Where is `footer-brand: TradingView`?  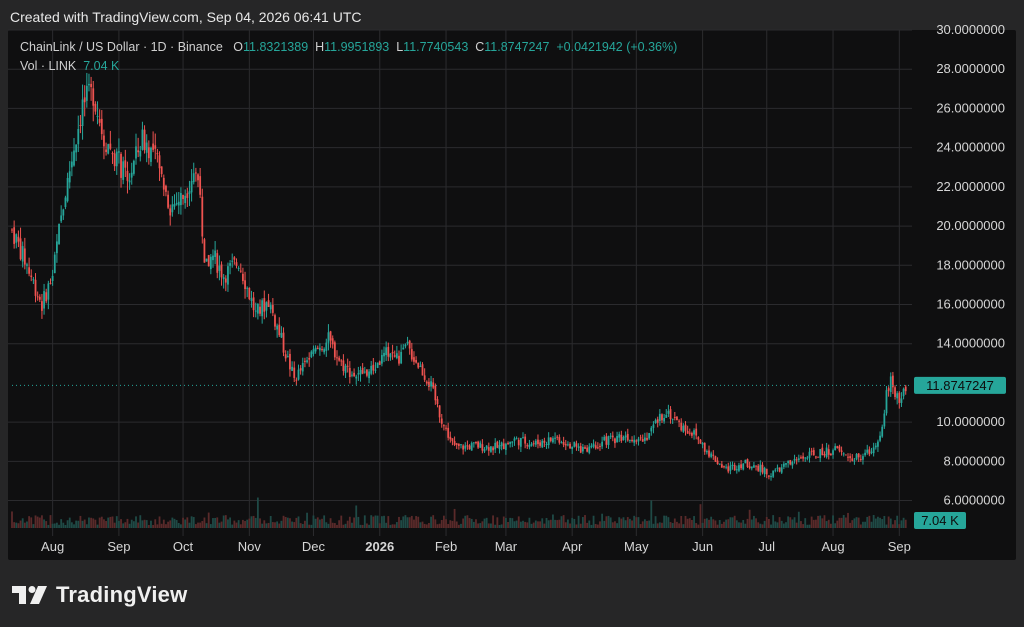 footer-brand: TradingView is located at coordinates (99, 595).